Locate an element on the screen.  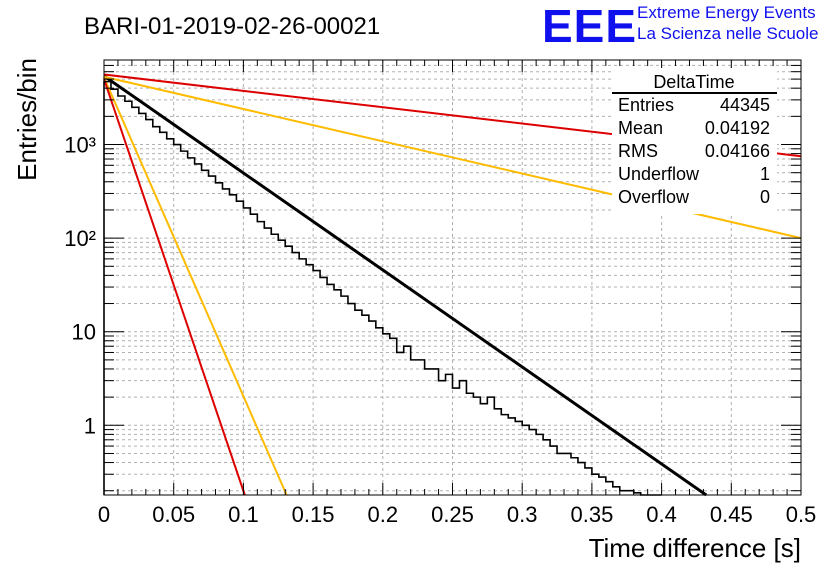
x-tick-label: 0.25 is located at coordinates (452, 514).